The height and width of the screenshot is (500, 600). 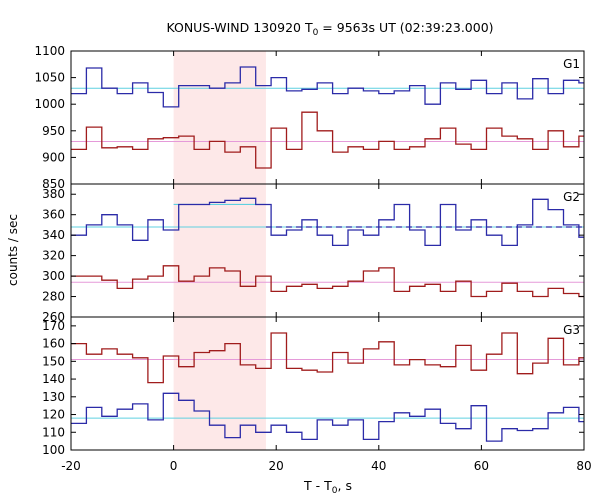 I want to click on y-tick-label: 110, so click(x=53, y=432).